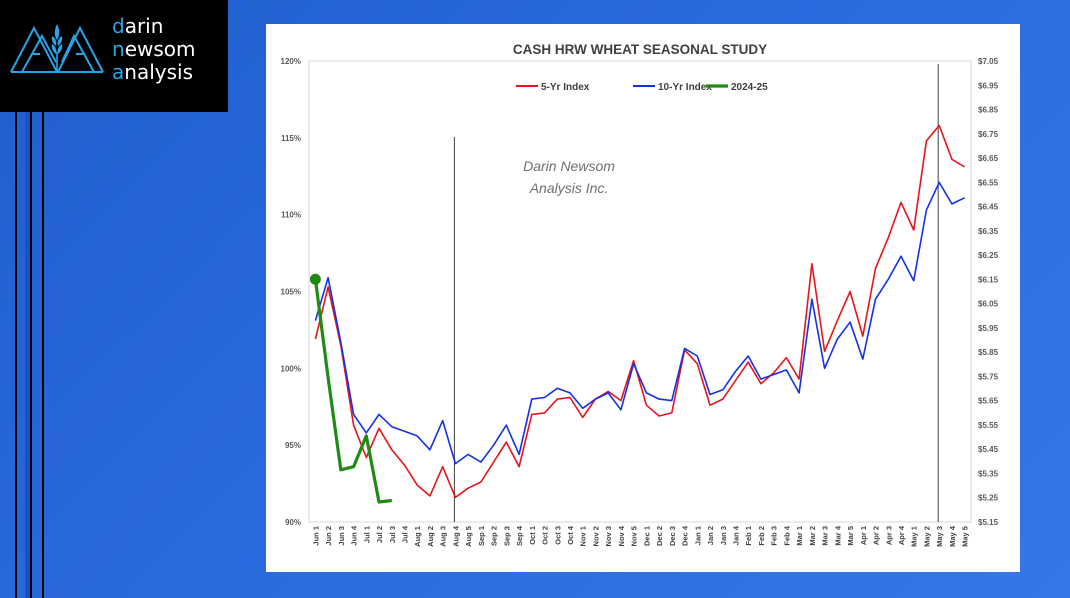  Describe the element at coordinates (988, 255) in the screenshot. I see `y-right-tick-label: $6.25` at that location.